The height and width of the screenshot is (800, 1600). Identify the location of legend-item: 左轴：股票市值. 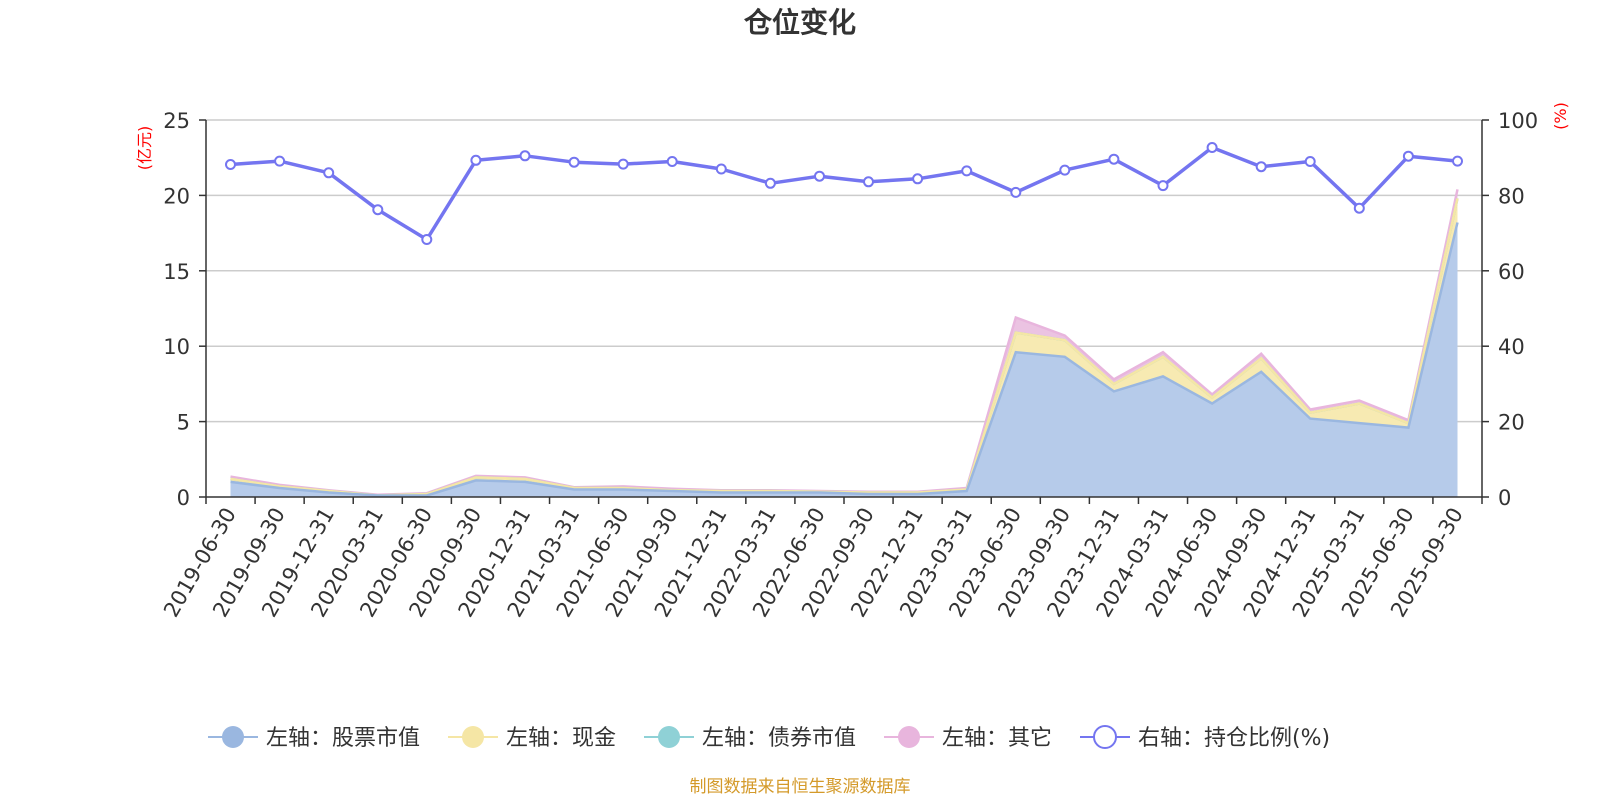
(314, 738).